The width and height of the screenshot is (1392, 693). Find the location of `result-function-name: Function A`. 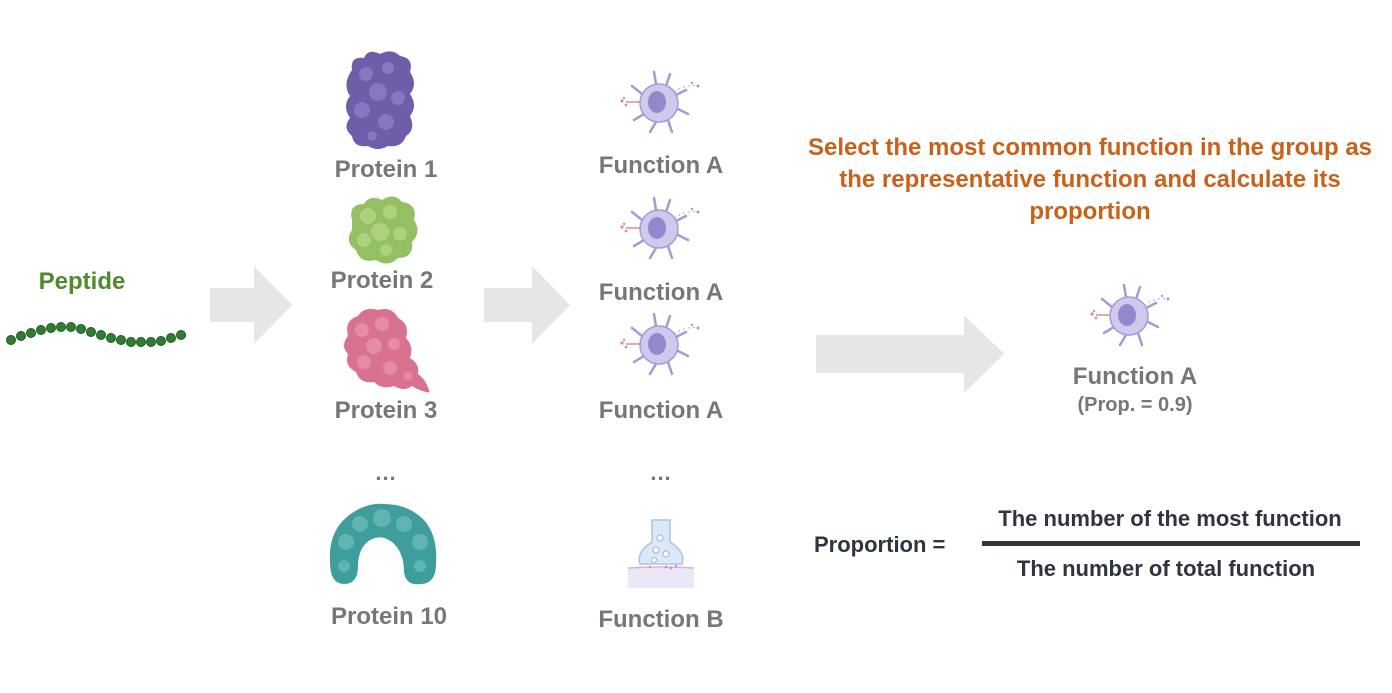

result-function-name: Function A is located at coordinates (1135, 376).